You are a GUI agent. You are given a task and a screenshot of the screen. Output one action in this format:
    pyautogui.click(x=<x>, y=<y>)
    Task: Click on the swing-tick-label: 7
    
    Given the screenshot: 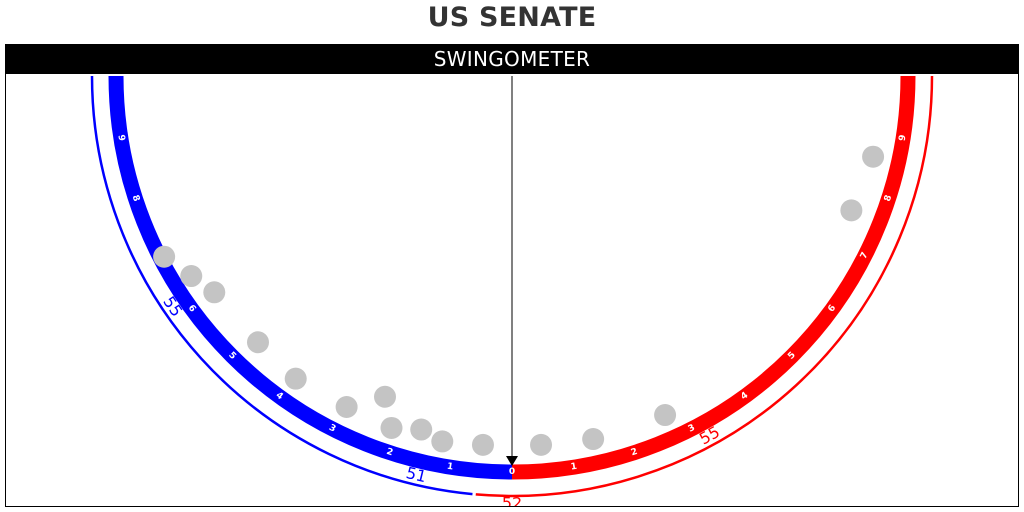 What is the action you would take?
    pyautogui.click(x=865, y=256)
    